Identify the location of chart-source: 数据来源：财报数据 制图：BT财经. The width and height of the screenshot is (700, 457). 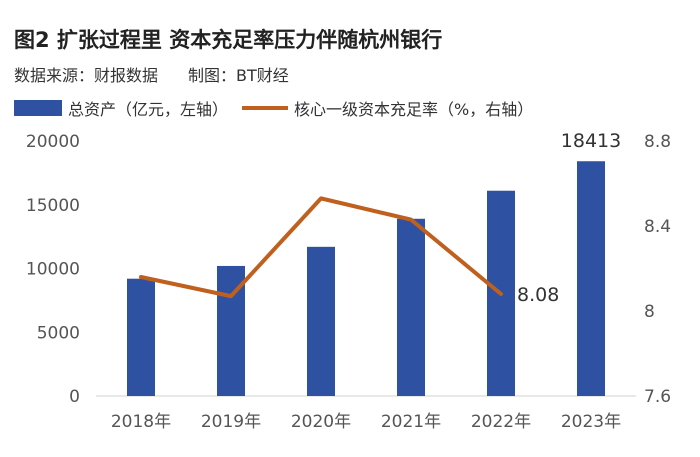
(151, 74).